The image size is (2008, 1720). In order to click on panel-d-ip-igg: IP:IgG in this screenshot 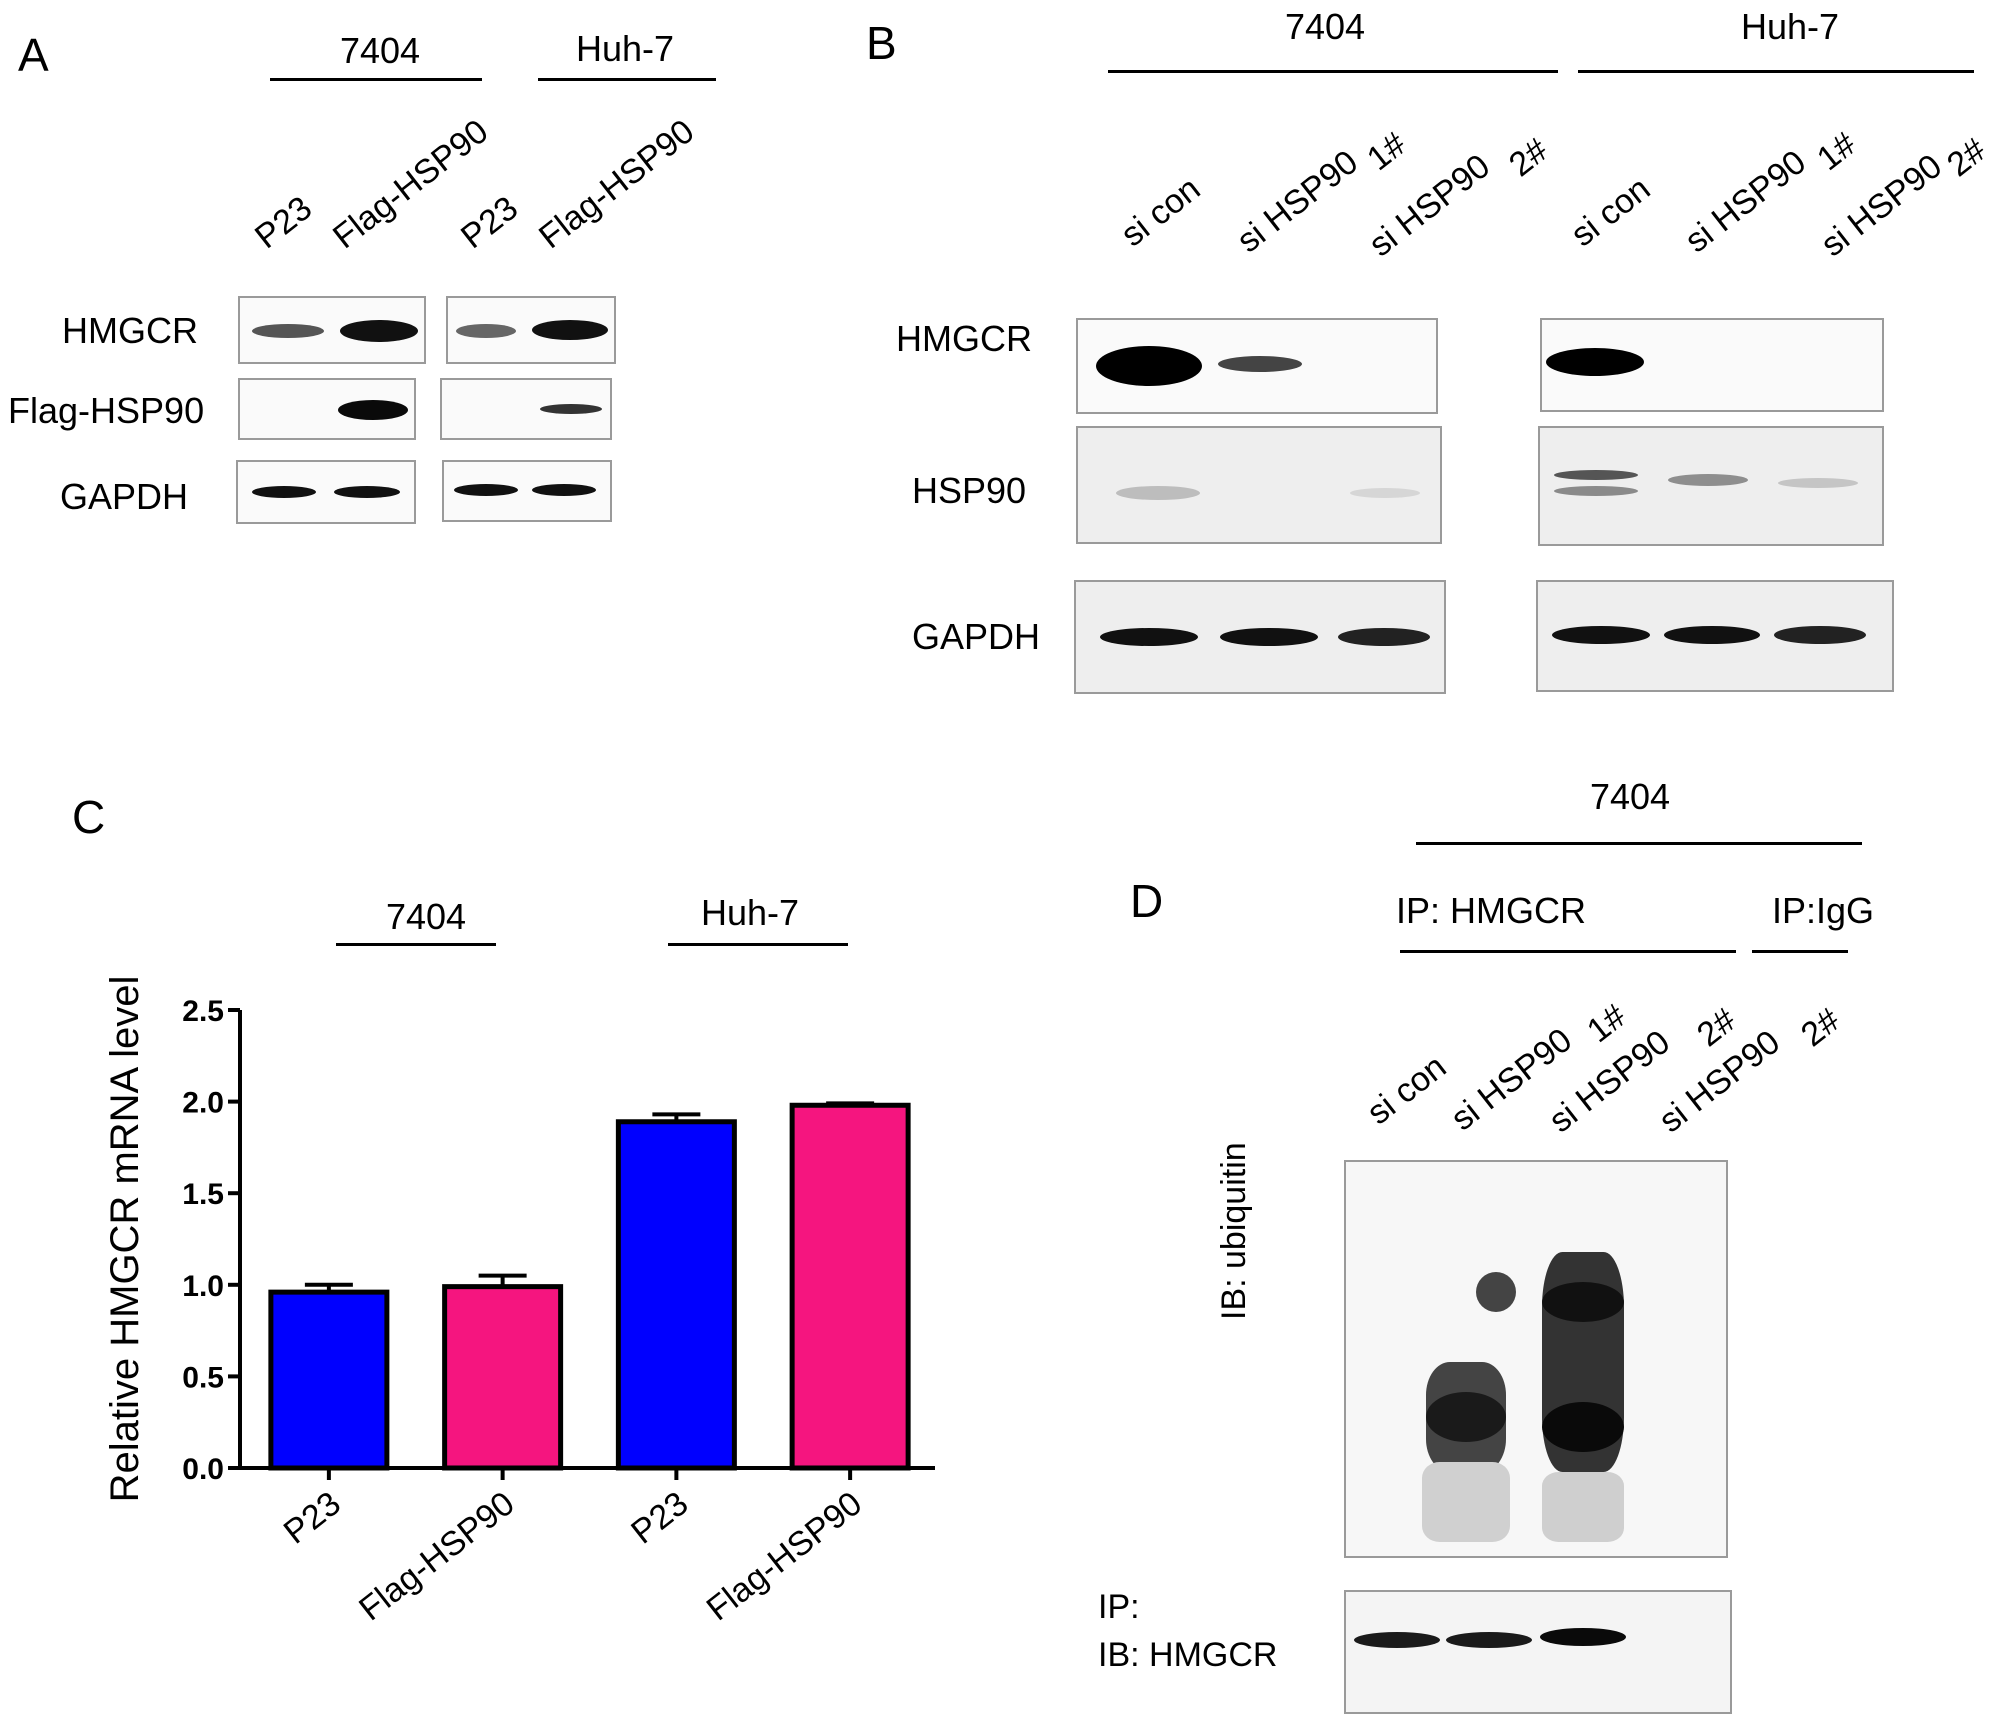, I will do `click(1823, 910)`.